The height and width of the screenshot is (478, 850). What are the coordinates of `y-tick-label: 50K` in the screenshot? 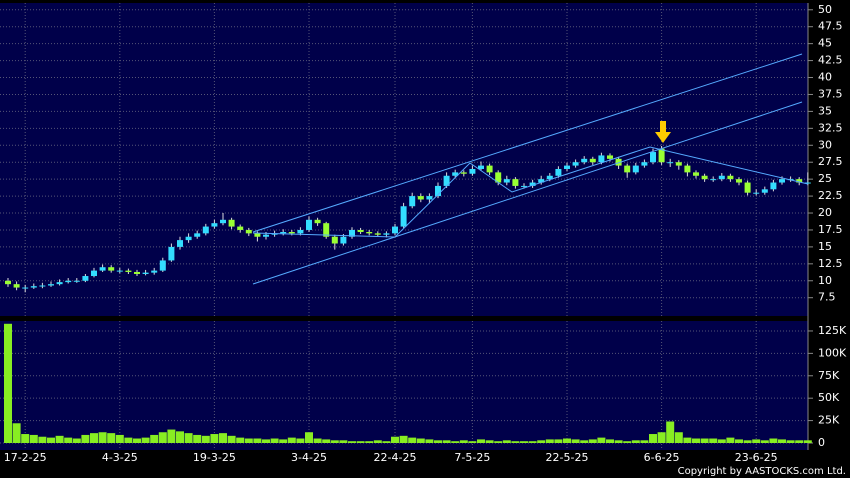 It's located at (829, 397).